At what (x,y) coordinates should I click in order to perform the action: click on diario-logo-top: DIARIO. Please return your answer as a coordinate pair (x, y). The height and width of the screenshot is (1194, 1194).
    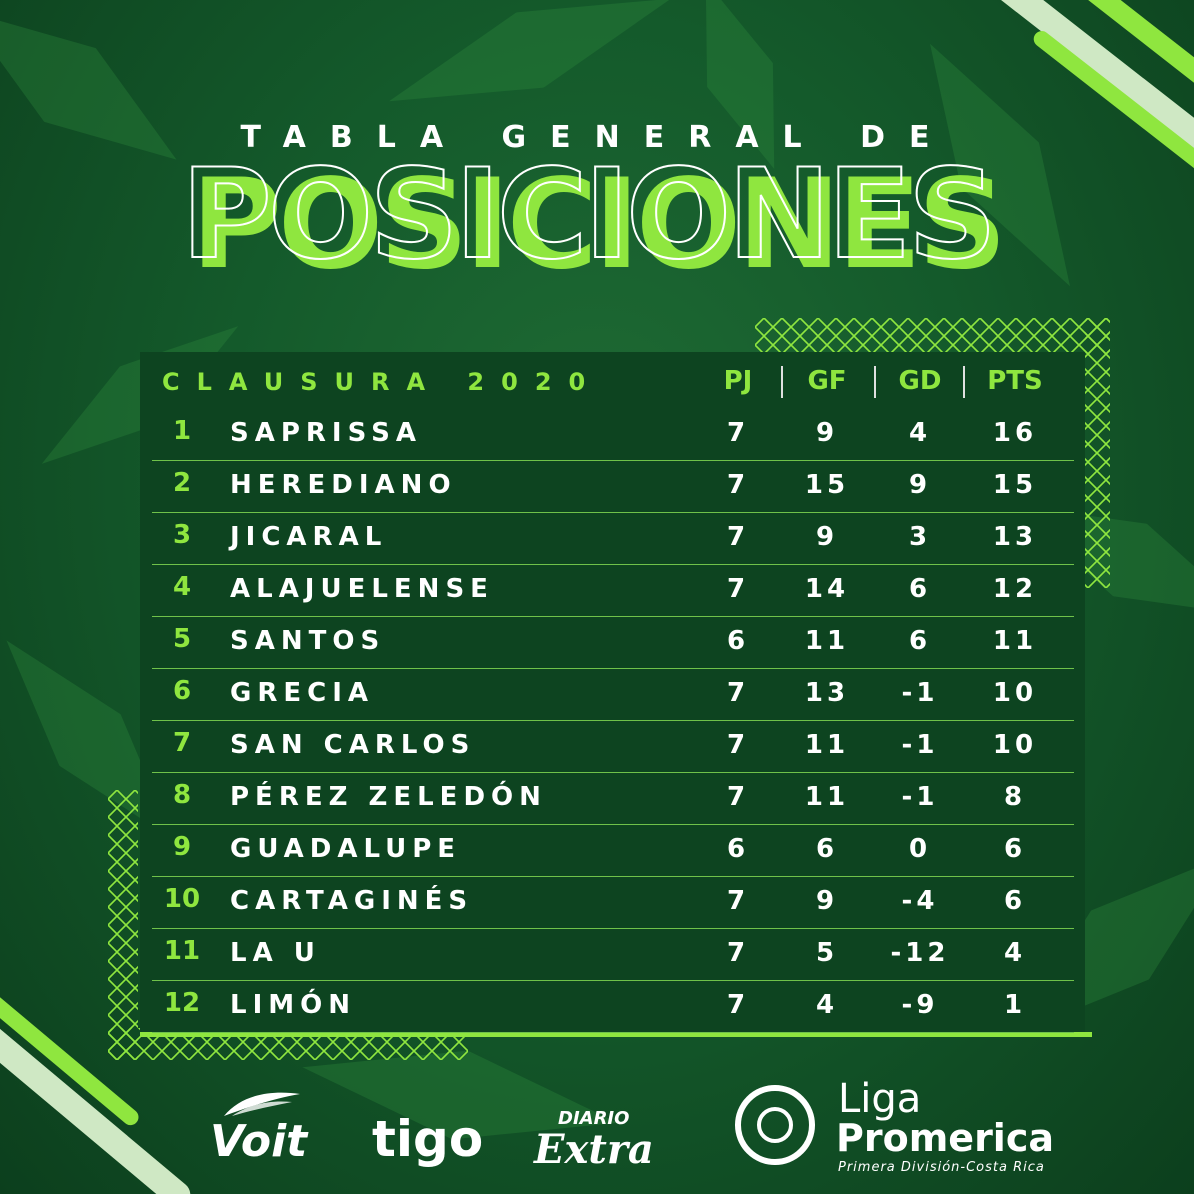
    Looking at the image, I should click on (594, 1118).